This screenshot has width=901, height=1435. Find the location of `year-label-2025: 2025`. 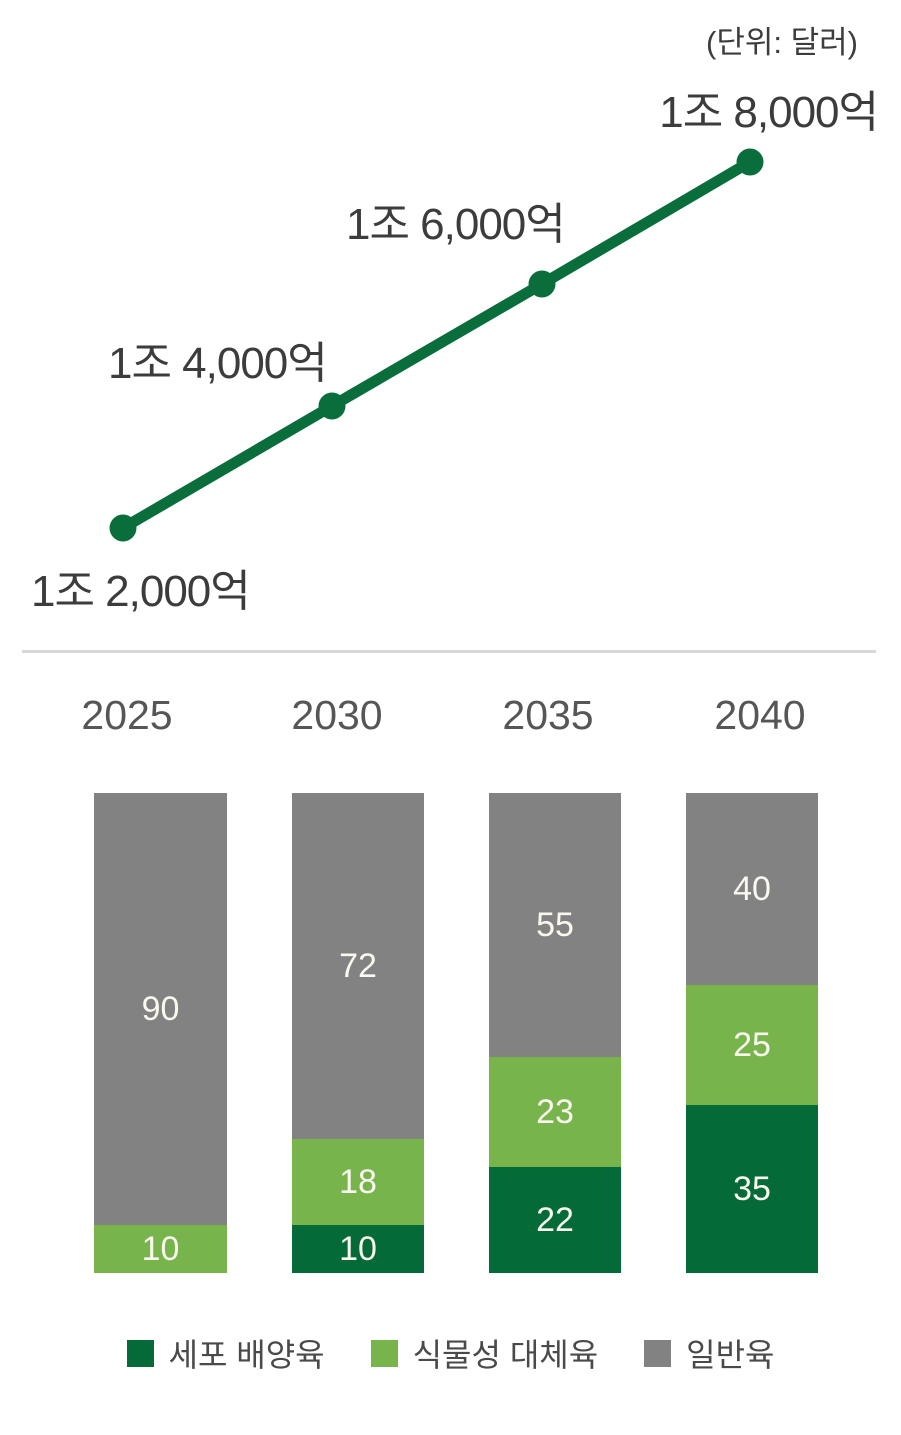

year-label-2025: 2025 is located at coordinates (127, 715).